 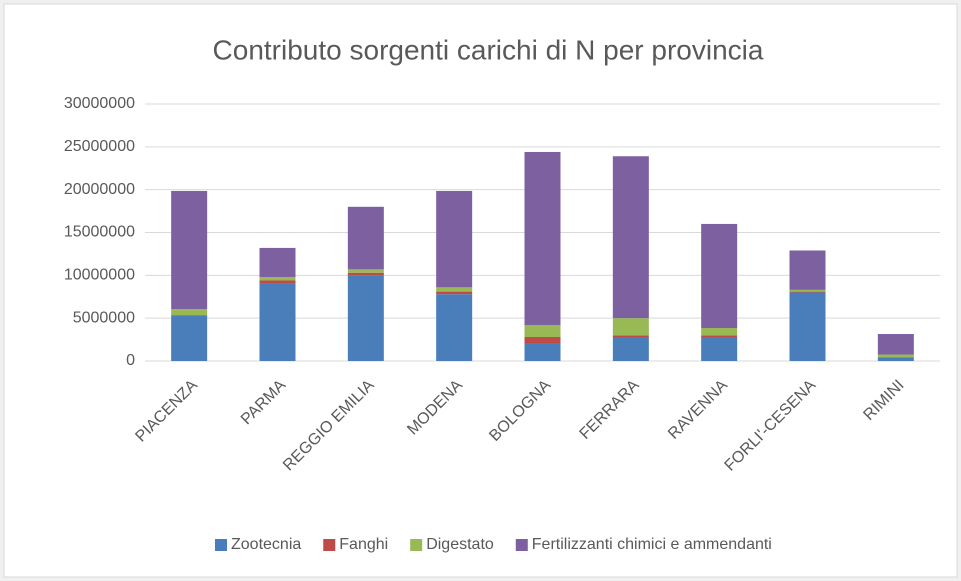 I want to click on legend-label: Zootecnia, so click(x=266, y=544).